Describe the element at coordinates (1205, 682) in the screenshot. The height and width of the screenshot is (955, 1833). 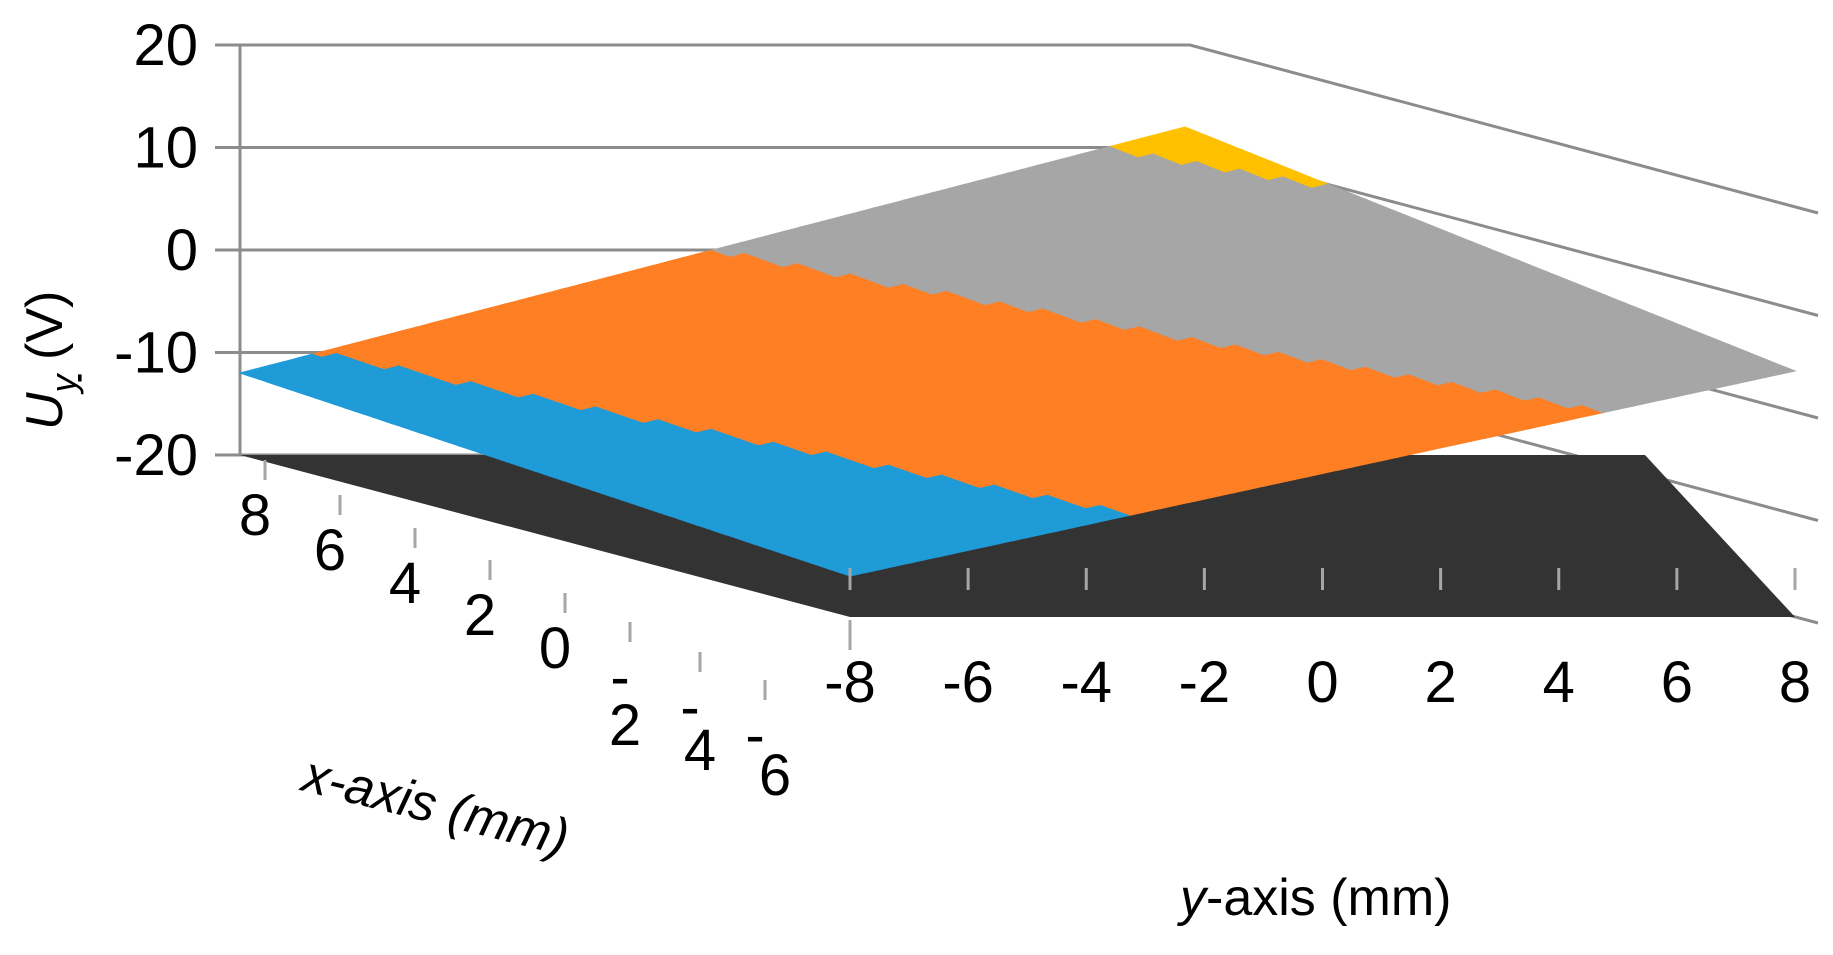
I see `y-tick-label: -2` at that location.